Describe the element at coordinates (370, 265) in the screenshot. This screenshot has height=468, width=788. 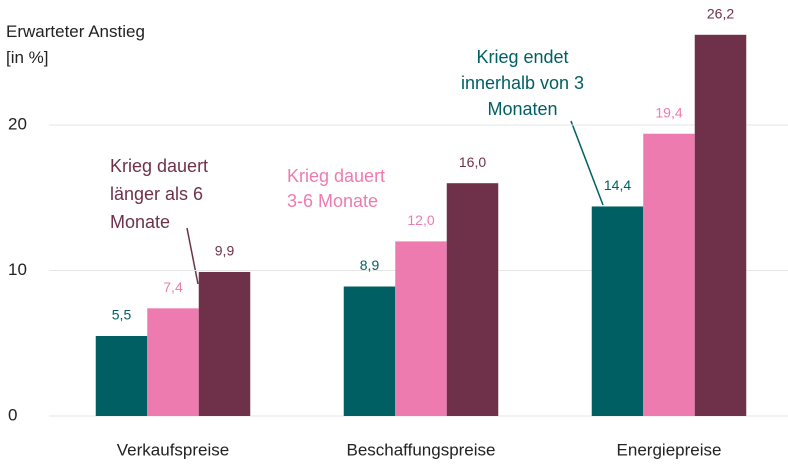
I see `value-label: 8,9` at that location.